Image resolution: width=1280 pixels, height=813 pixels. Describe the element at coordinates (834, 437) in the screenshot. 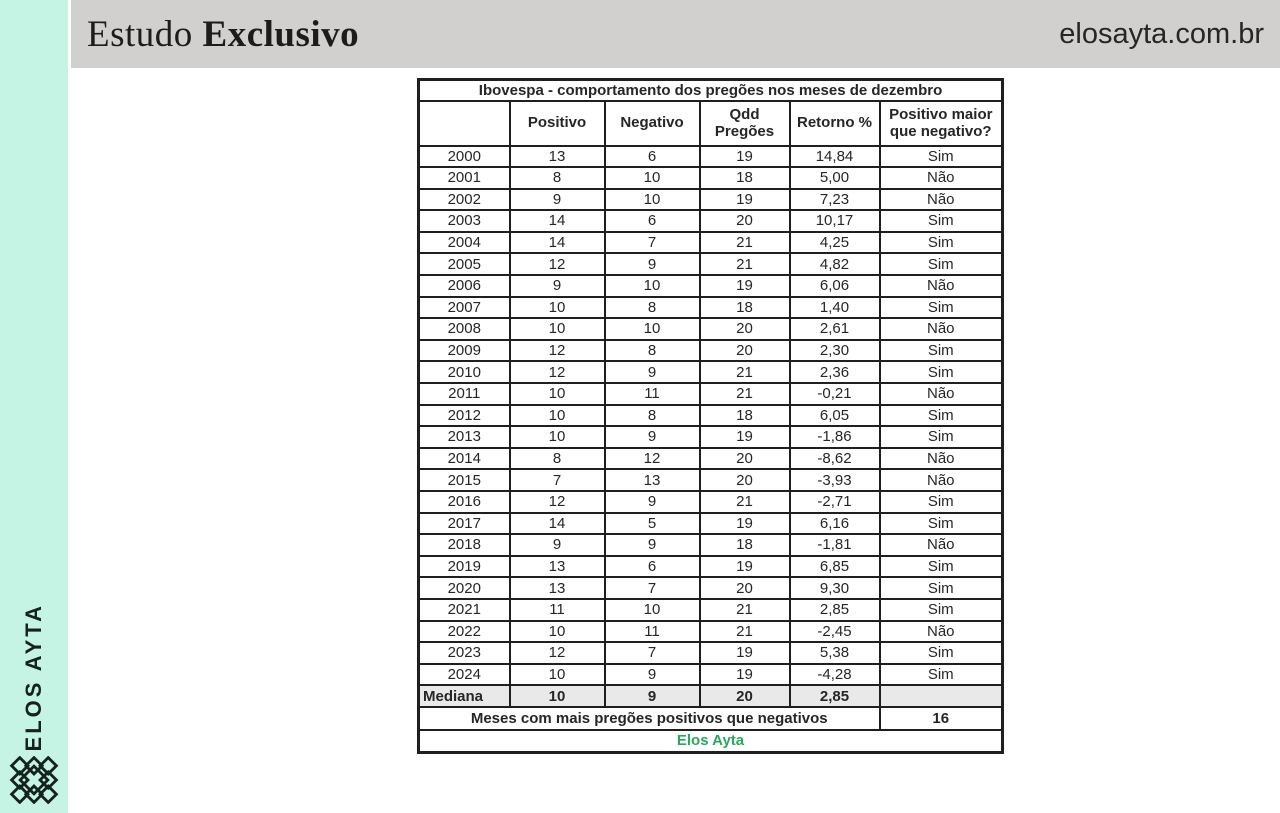

I see `cell-retorno: -1,86` at that location.